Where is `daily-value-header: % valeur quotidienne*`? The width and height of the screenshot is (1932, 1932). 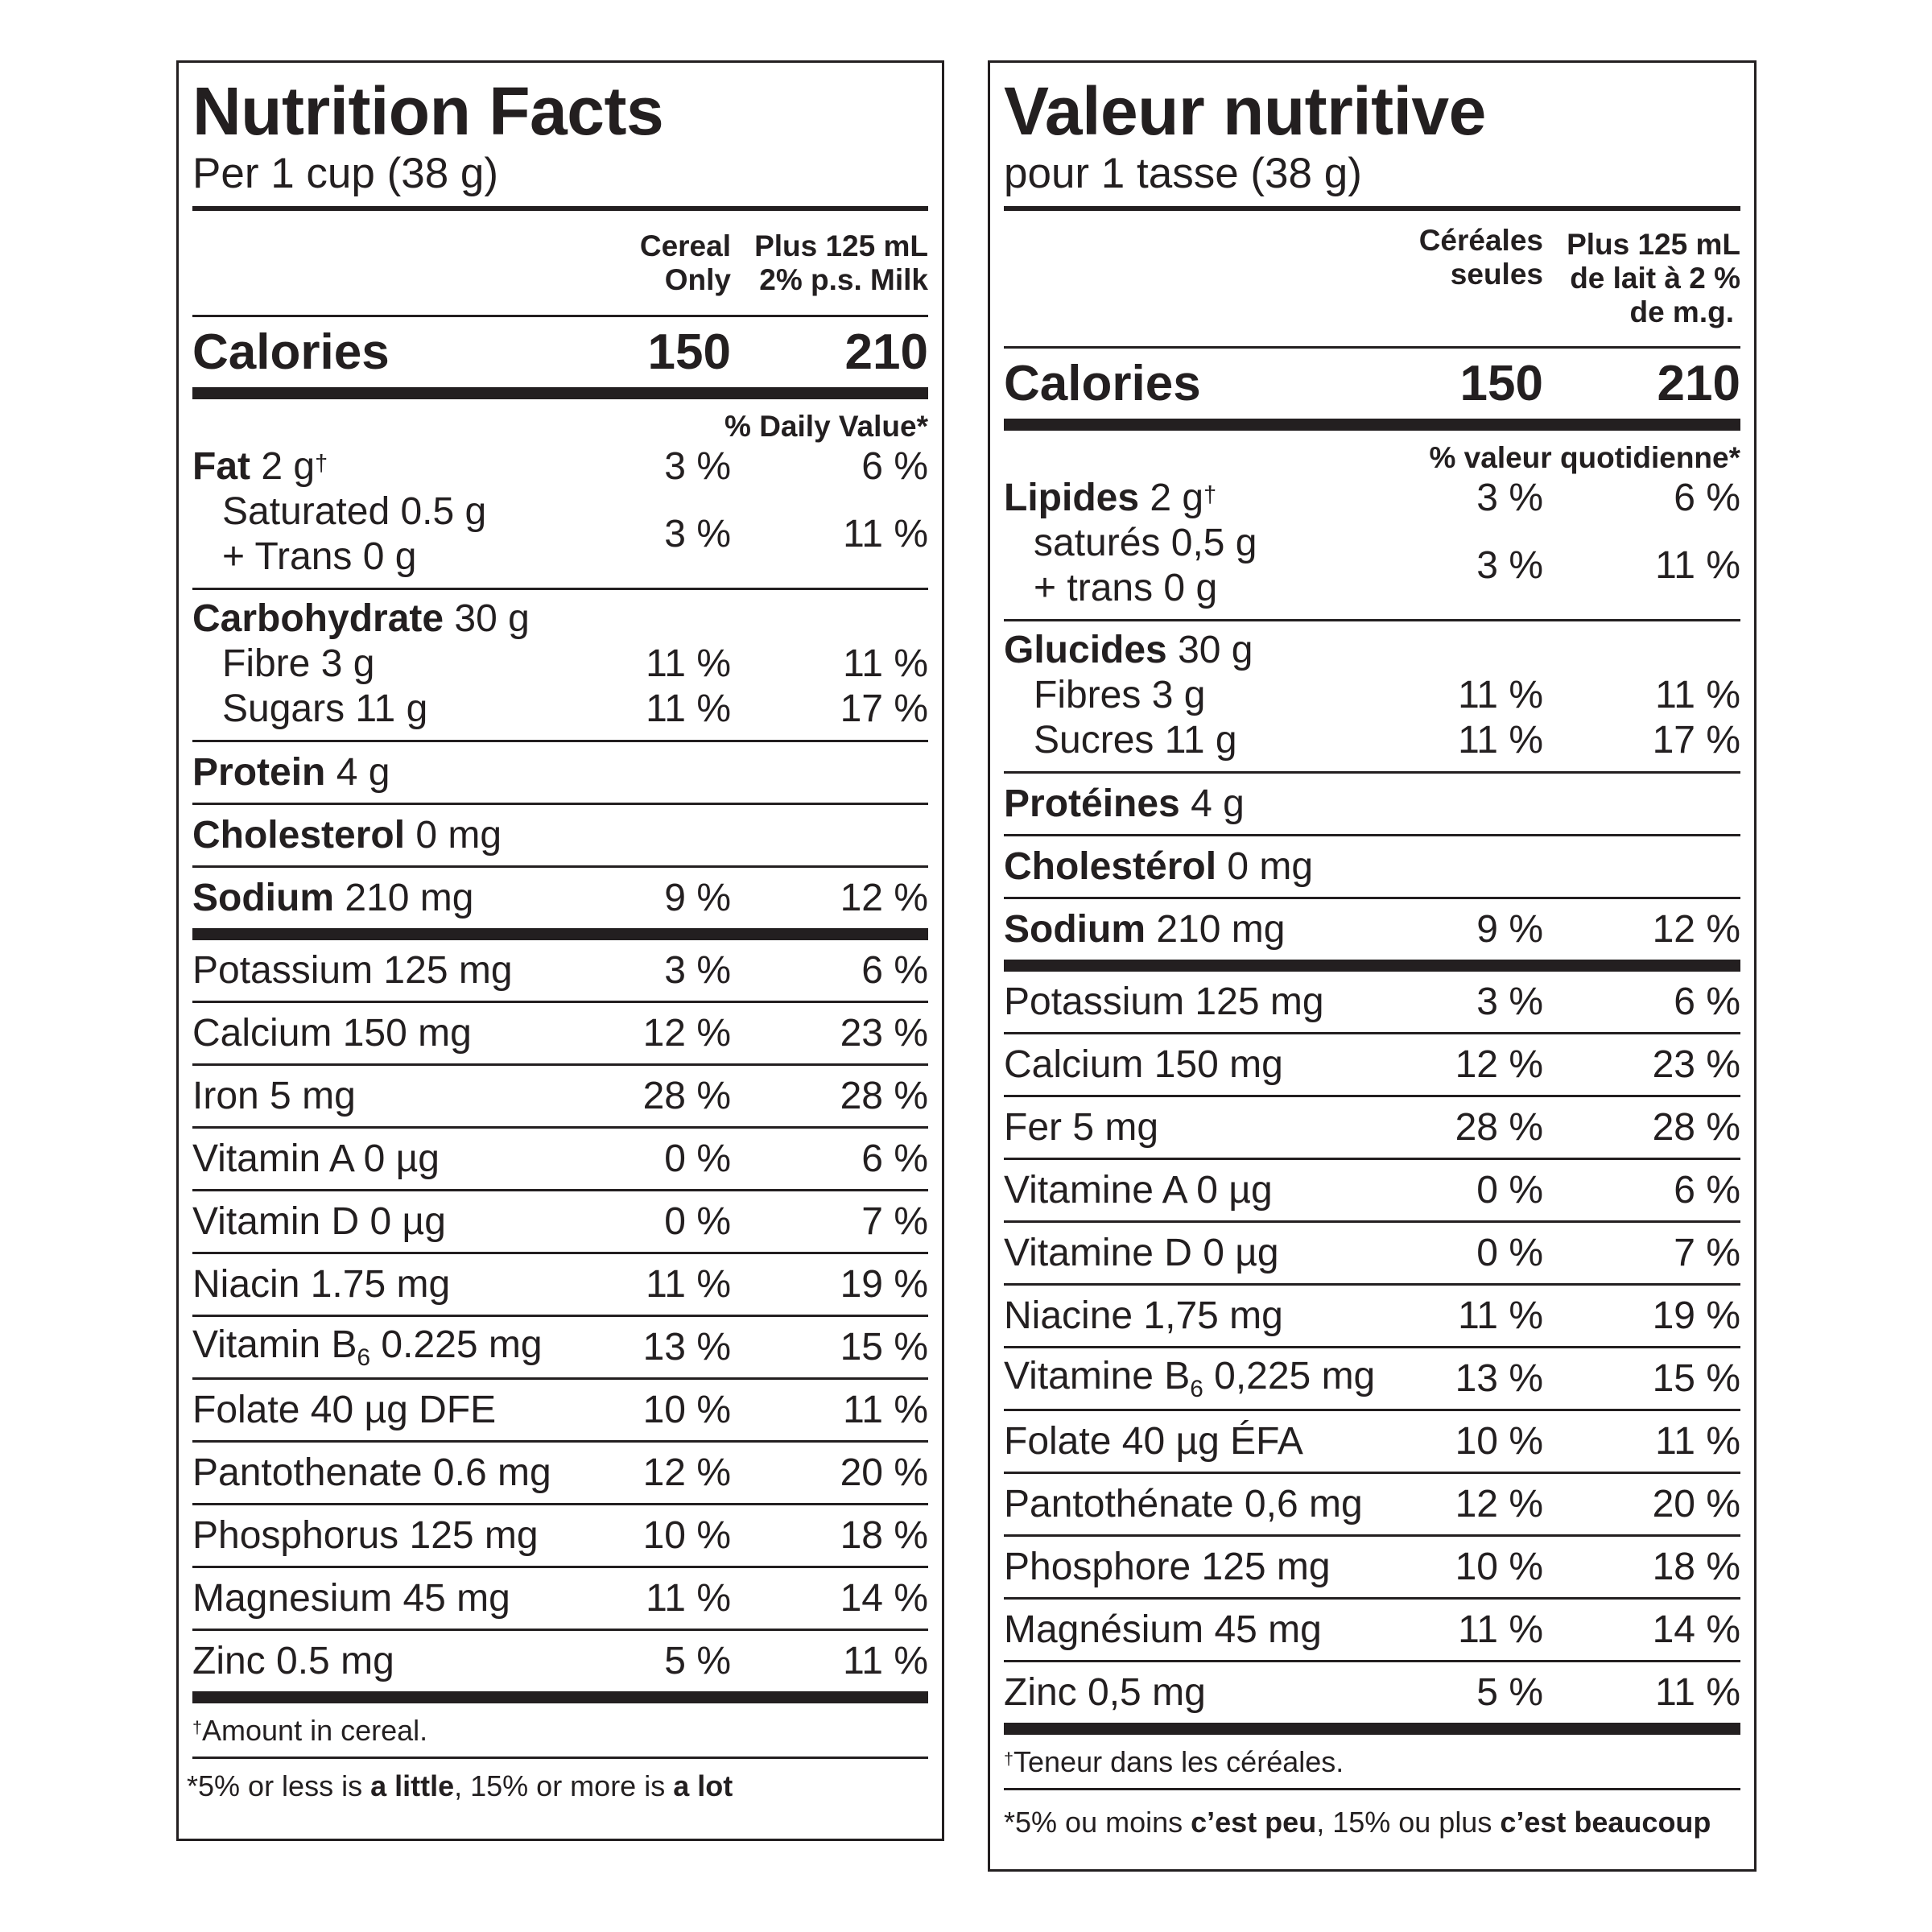 daily-value-header: % valeur quotidienne* is located at coordinates (1584, 457).